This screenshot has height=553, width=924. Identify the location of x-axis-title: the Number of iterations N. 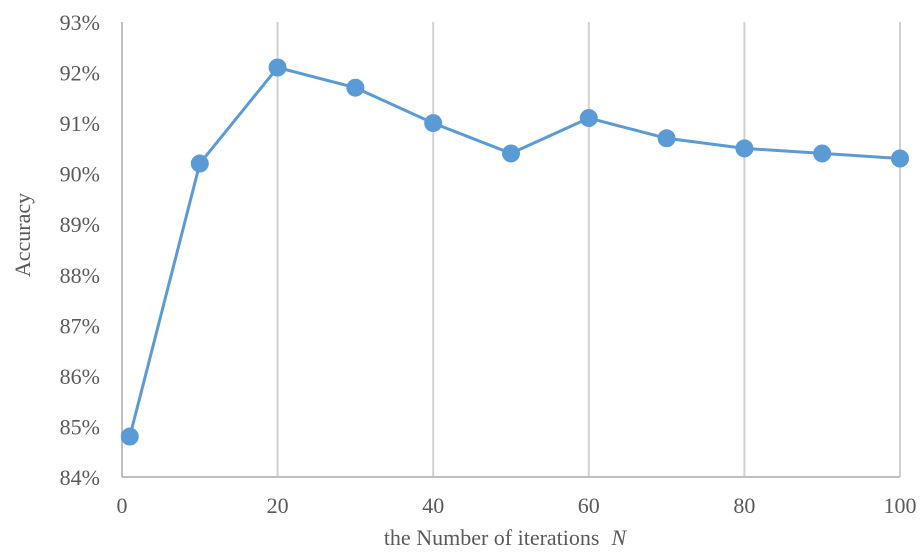
(506, 537).